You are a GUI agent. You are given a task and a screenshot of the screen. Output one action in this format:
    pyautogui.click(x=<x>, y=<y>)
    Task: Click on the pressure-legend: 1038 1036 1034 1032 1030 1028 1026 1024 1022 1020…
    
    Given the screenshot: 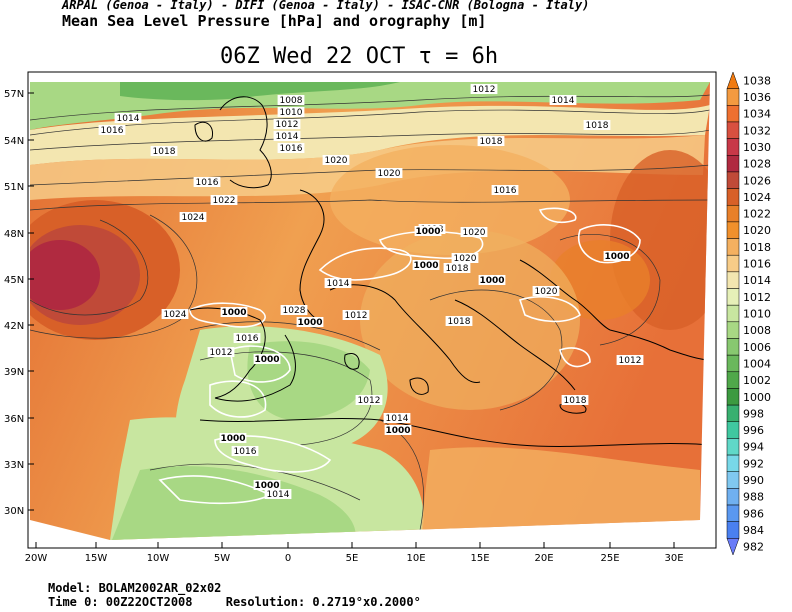 What is the action you would take?
    pyautogui.click(x=748, y=313)
    